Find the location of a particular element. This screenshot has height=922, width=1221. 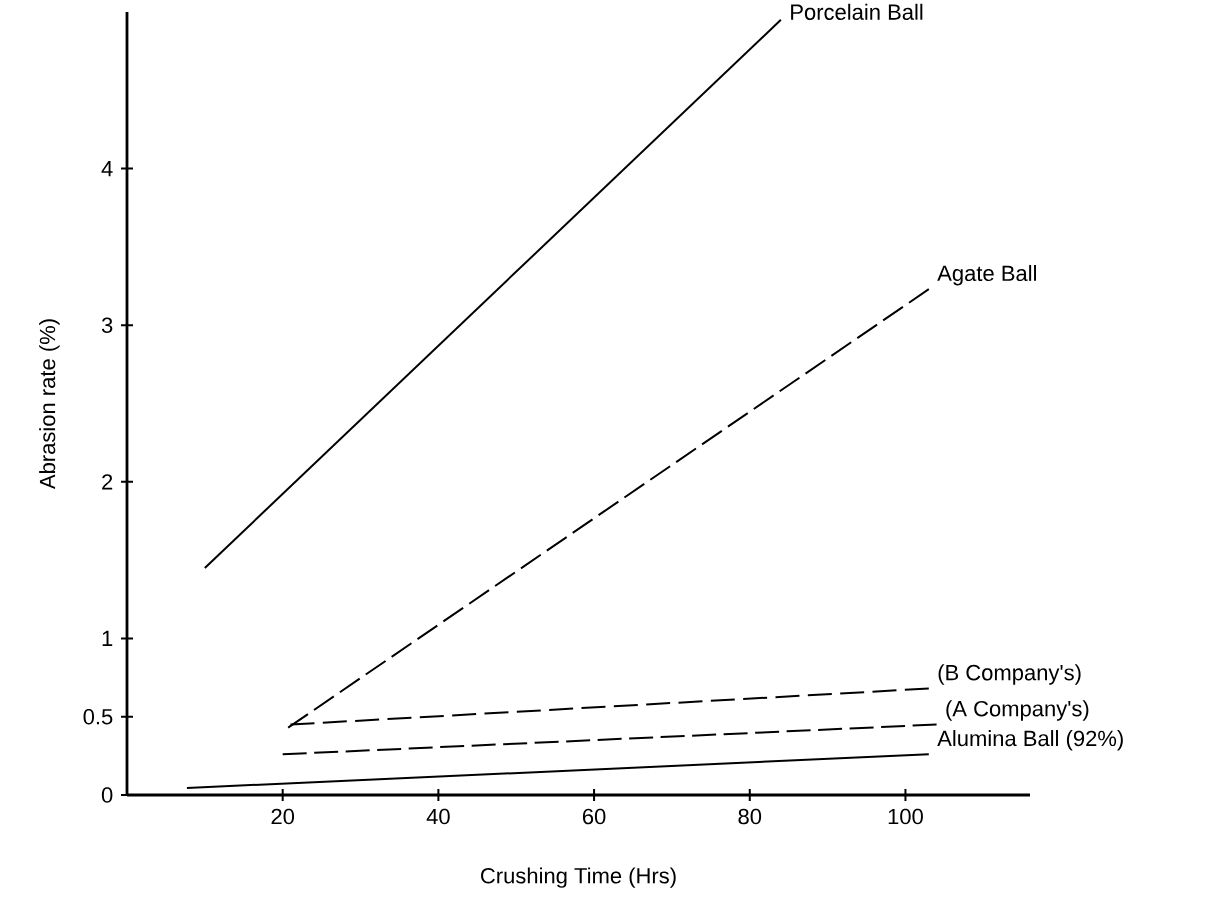

series-label: (B Company's) is located at coordinates (1009, 674).